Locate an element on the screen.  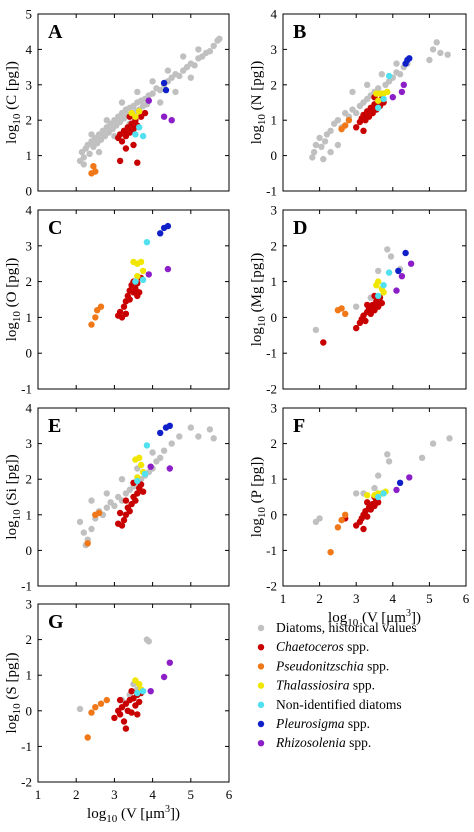
panel-letter: A is located at coordinates (55, 32).